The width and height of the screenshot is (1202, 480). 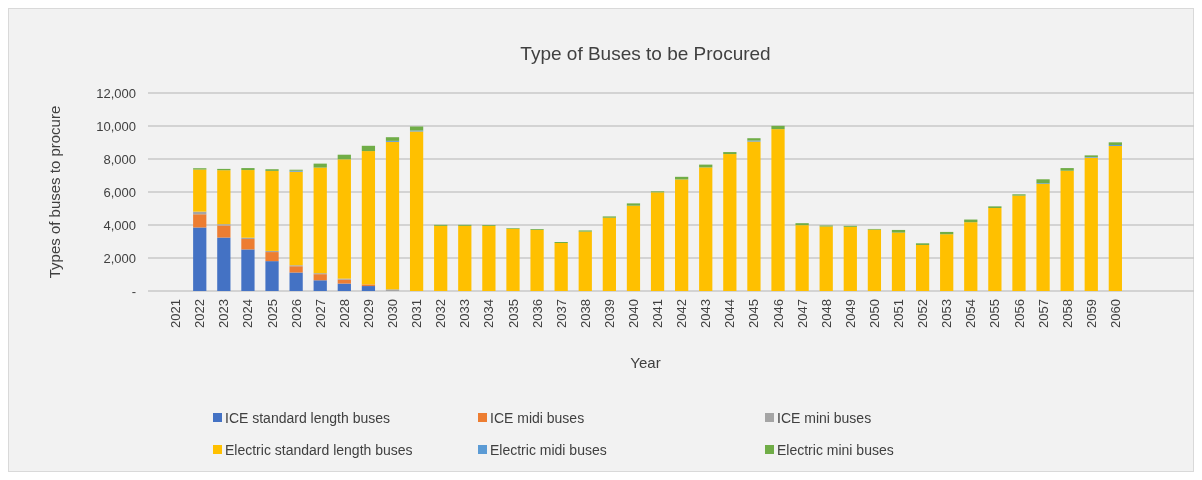 I want to click on legend-label: ICE standard length buses, so click(x=307, y=417).